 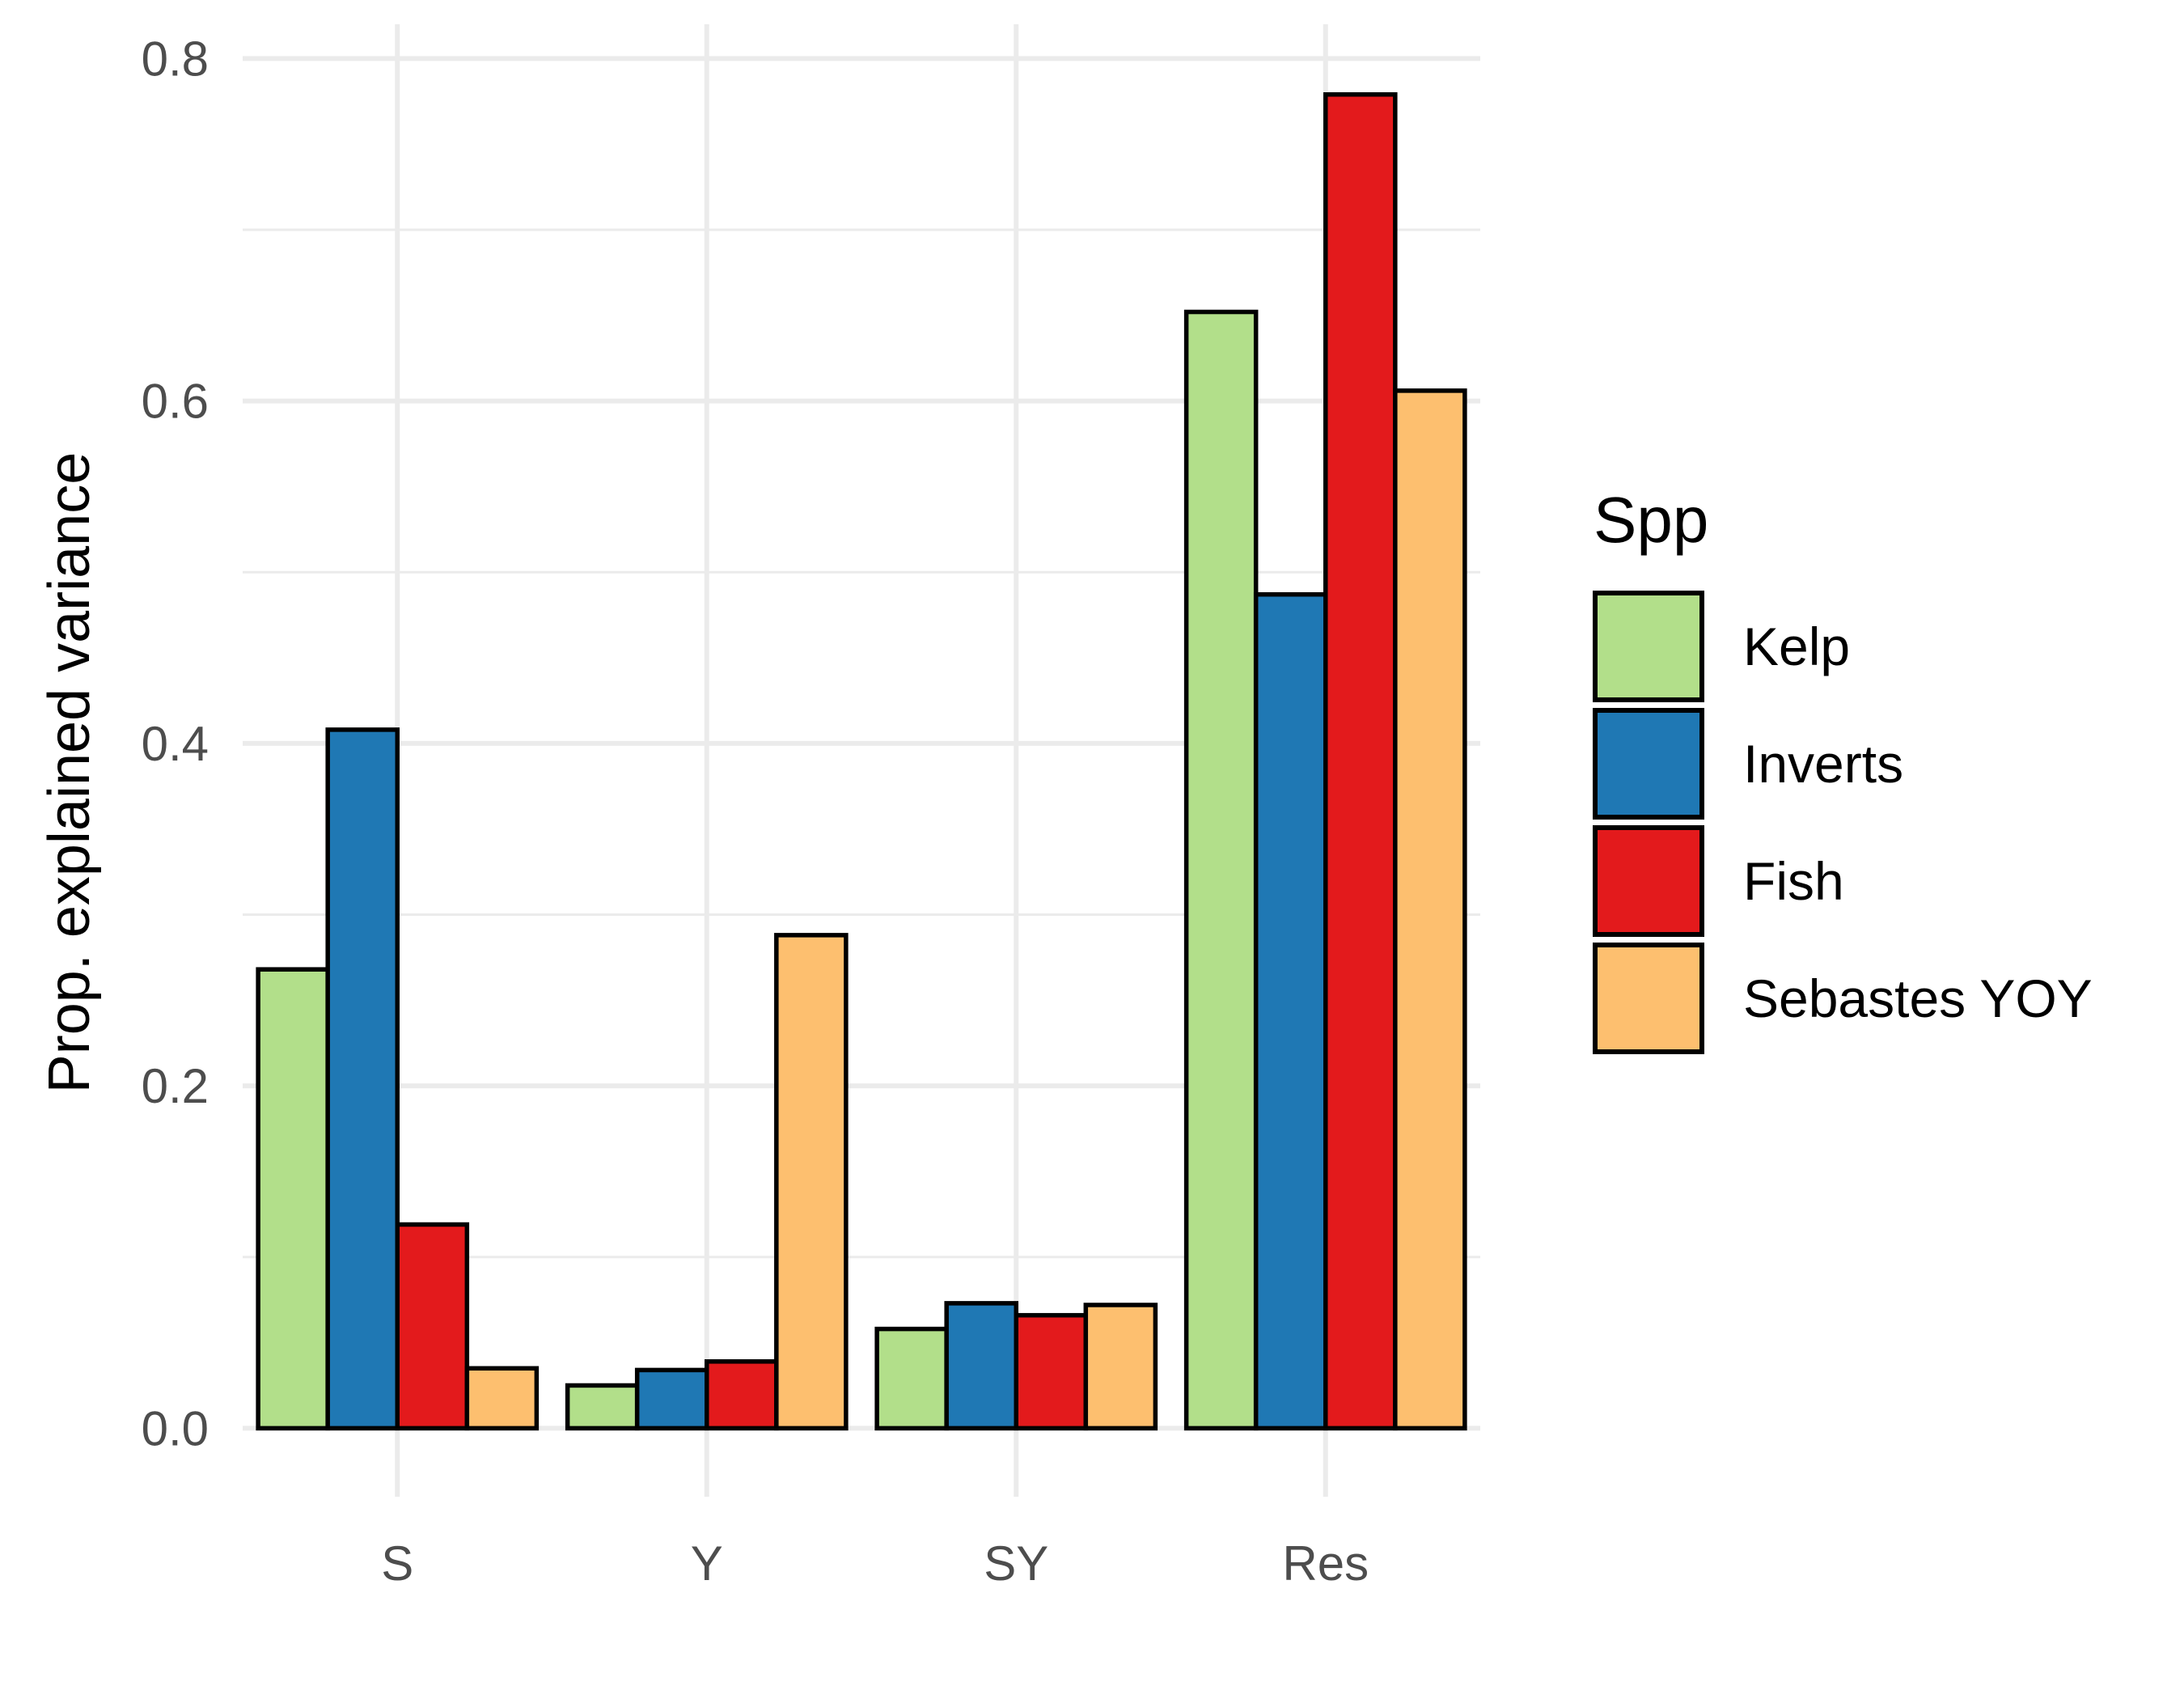 What do you see at coordinates (1016, 1563) in the screenshot?
I see `x-tick-label: SY` at bounding box center [1016, 1563].